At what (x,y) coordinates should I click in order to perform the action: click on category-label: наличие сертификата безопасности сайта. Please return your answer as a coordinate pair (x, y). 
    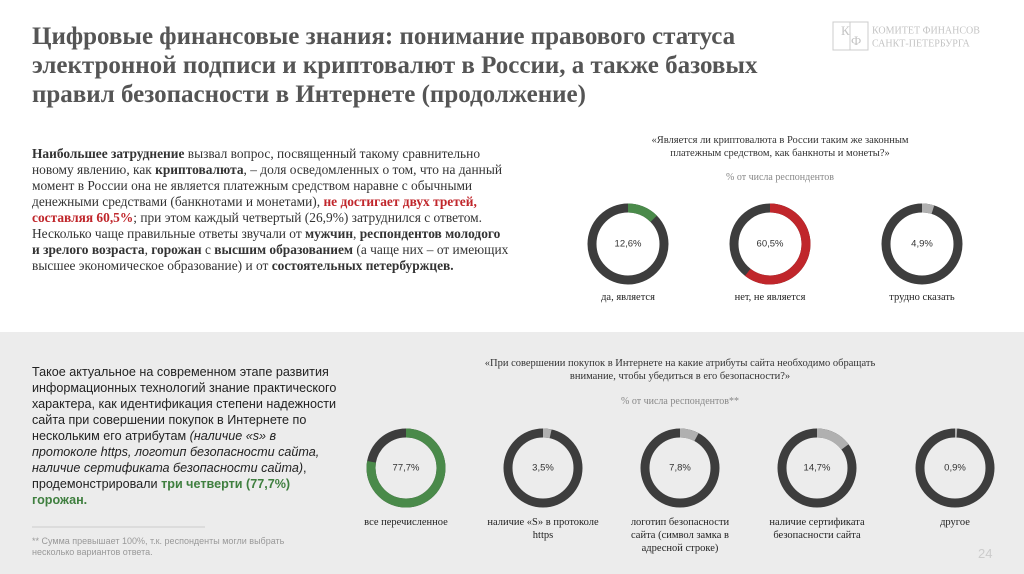
    Looking at the image, I should click on (817, 529).